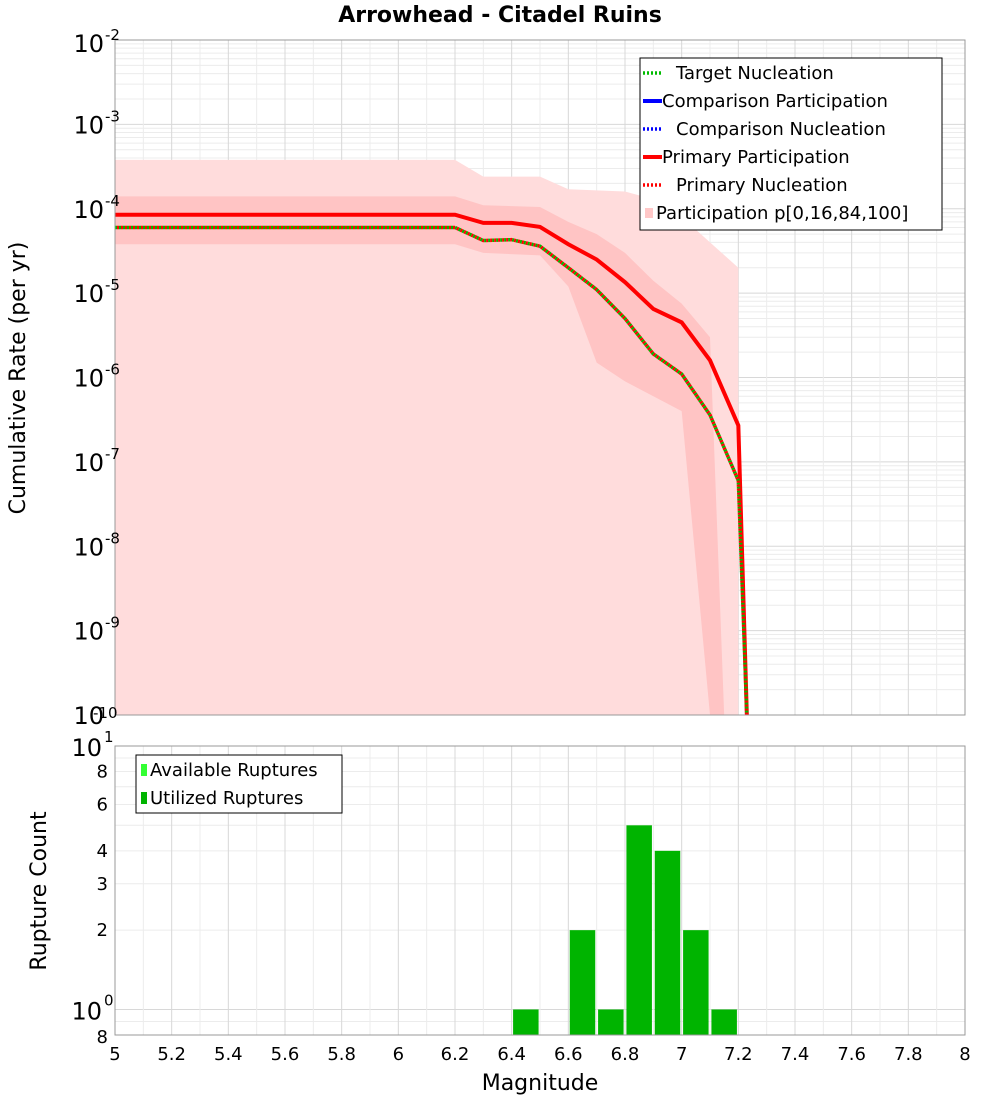  I want to click on magnitude-x-tick-label: 5.6, so click(285, 1054).